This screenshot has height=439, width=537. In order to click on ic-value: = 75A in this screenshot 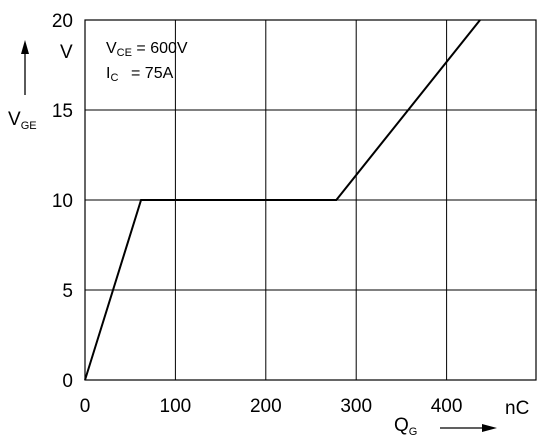, I will do `click(152, 73)`.